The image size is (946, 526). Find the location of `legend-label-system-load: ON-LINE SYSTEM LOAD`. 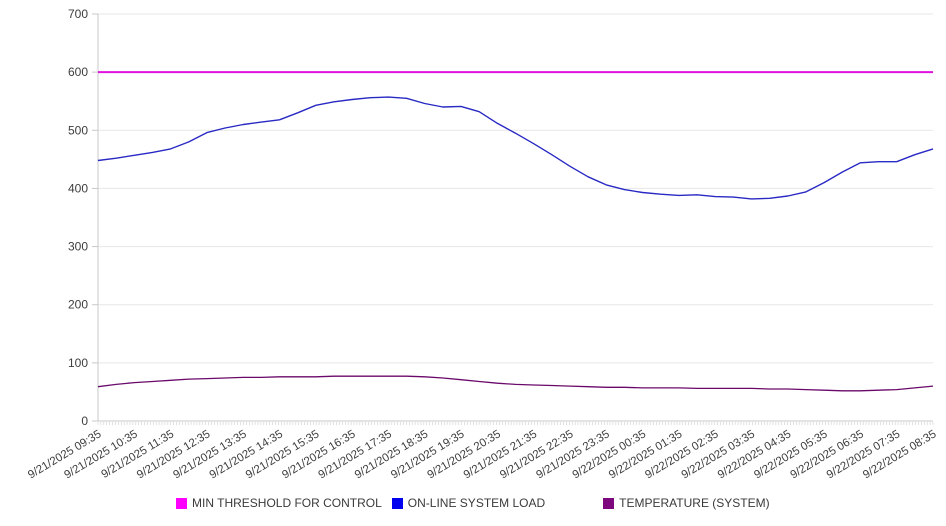

legend-label-system-load: ON-LINE SYSTEM LOAD is located at coordinates (476, 503).